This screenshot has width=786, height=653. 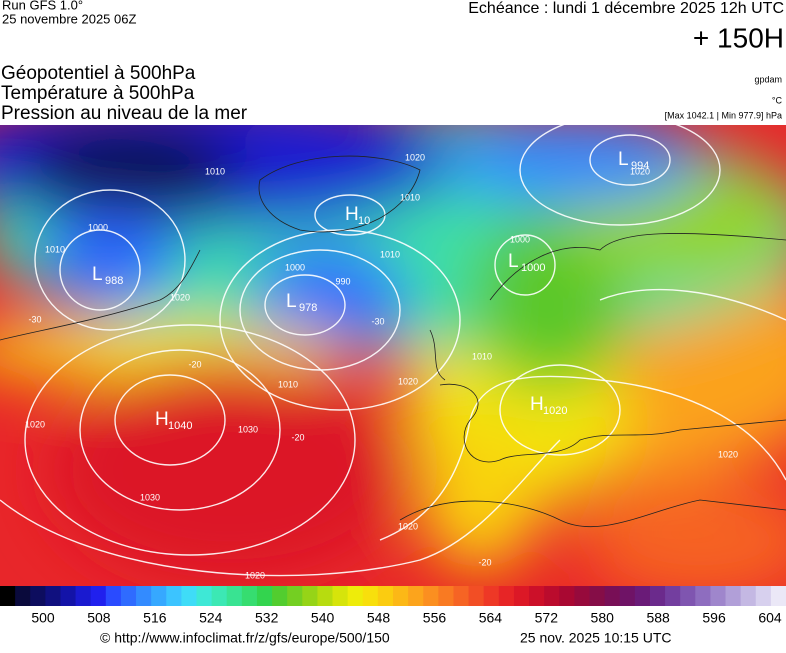 I want to click on title: Pression au niveau de la mer, so click(x=124, y=113).